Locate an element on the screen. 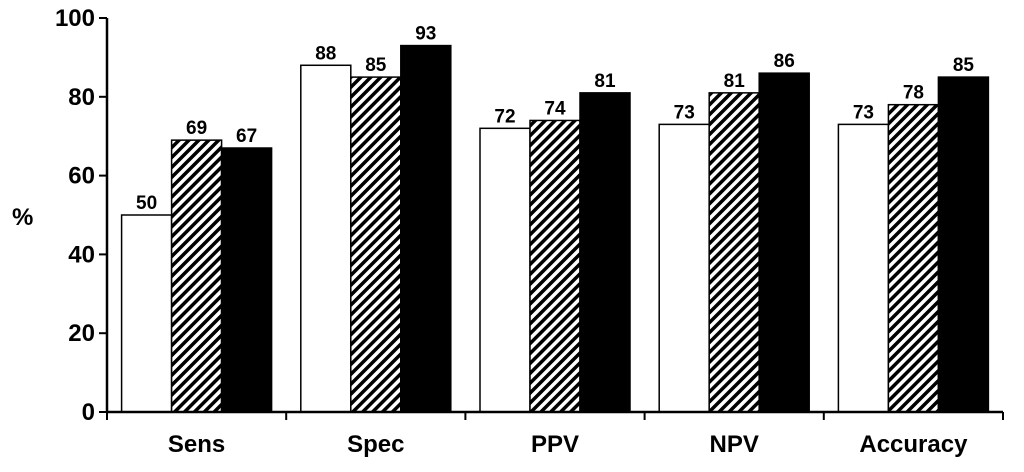  data-label-sens-series-3: 67 is located at coordinates (246, 136).